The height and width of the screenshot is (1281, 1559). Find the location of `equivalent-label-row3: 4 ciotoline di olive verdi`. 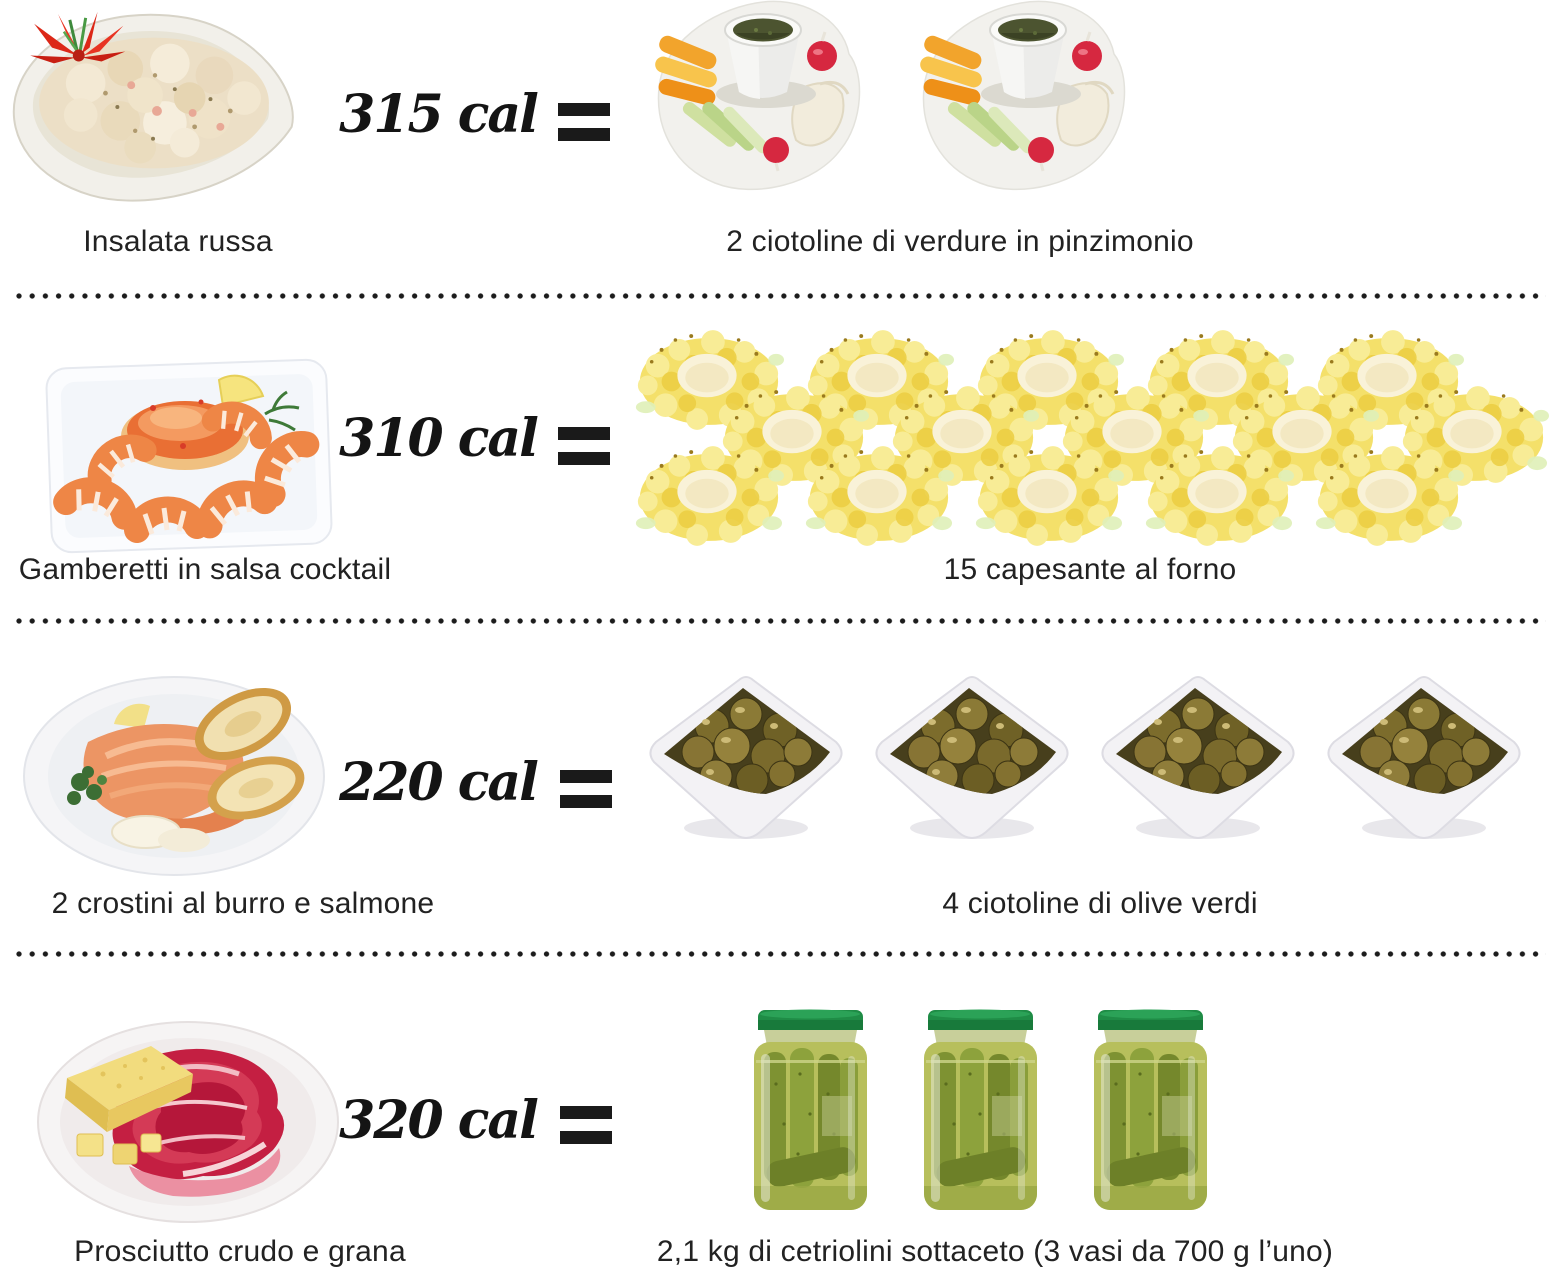

equivalent-label-row3: 4 ciotoline di olive verdi is located at coordinates (1100, 903).